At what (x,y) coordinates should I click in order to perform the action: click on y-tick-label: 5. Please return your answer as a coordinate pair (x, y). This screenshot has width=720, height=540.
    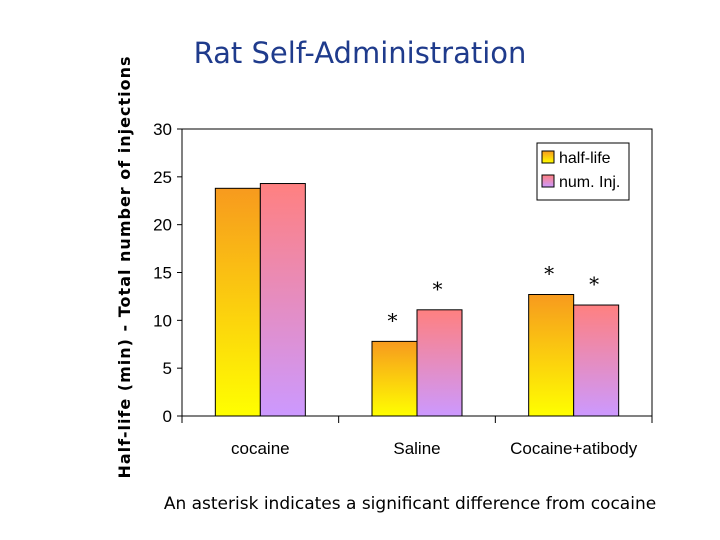
    Looking at the image, I should click on (167, 368).